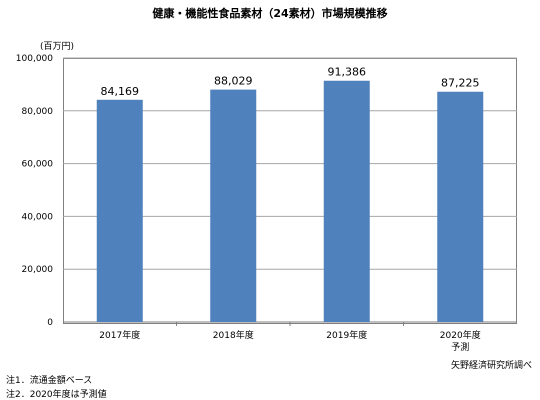 This screenshot has height=400, width=540. I want to click on data-label: 91,386, so click(347, 72).